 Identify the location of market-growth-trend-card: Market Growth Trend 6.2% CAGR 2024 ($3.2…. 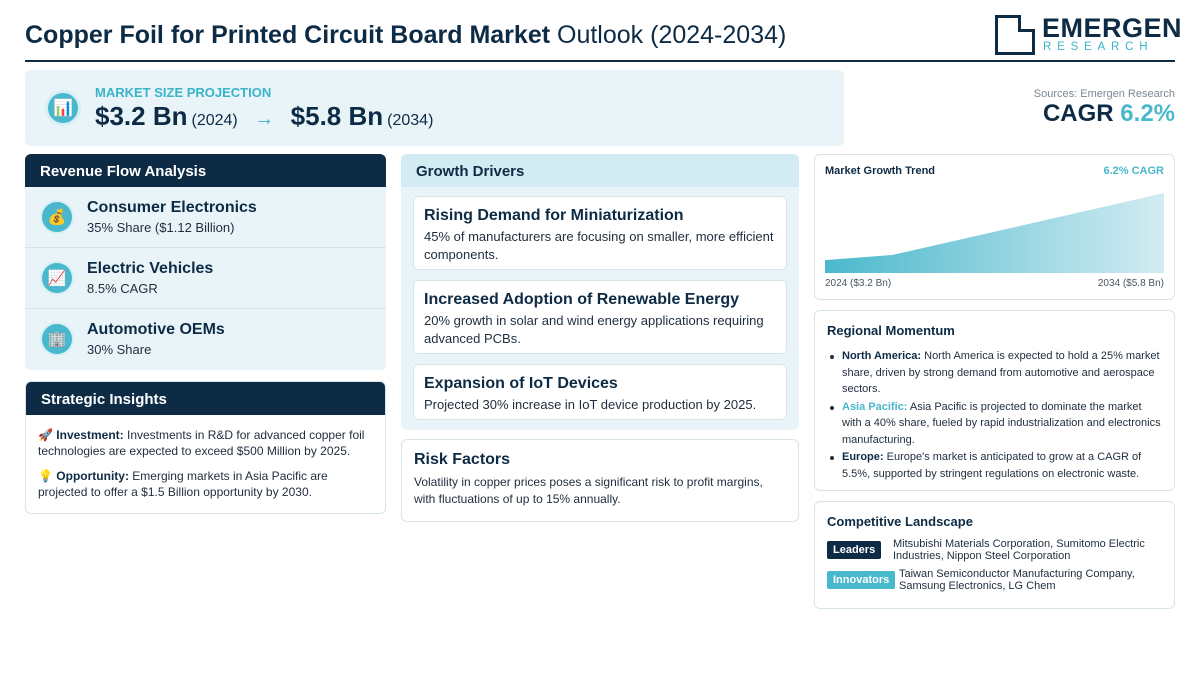
(994, 227).